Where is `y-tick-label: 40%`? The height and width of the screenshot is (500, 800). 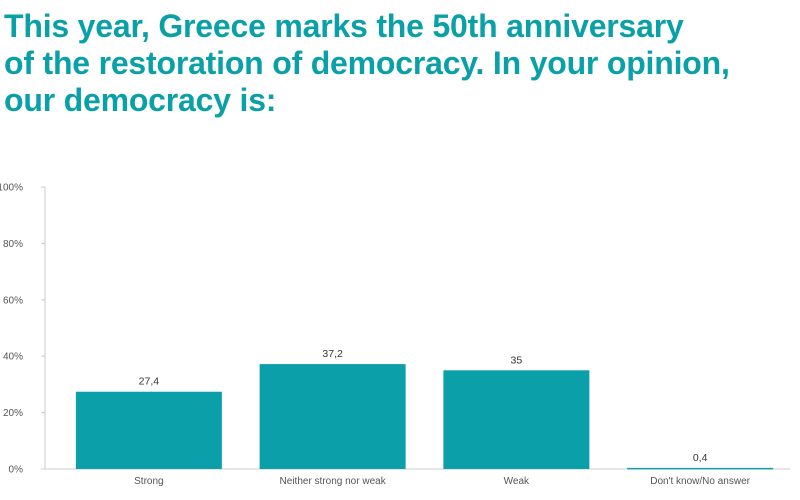 y-tick-label: 40% is located at coordinates (13, 357).